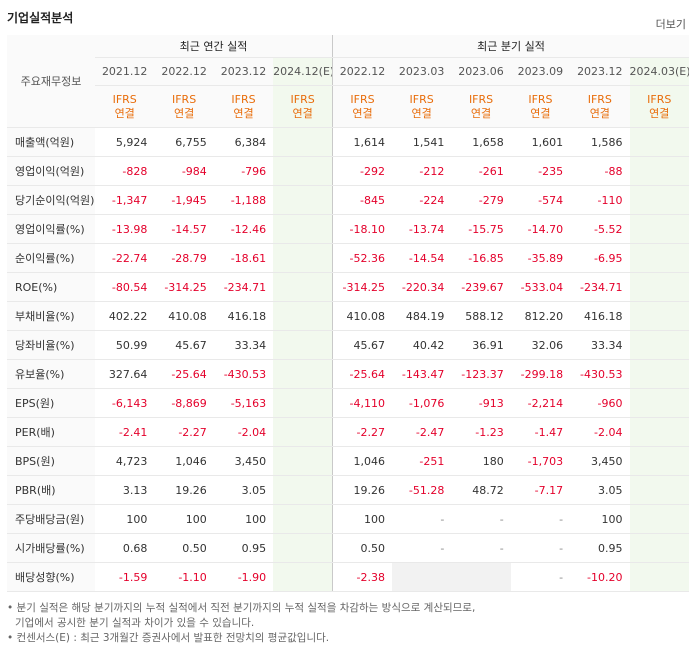 The height and width of the screenshot is (648, 694). Describe the element at coordinates (135, 623) in the screenshot. I see `note-text: 기업에서 공시한 분기 실적과 차이가 있을 수 있습니다.` at that location.